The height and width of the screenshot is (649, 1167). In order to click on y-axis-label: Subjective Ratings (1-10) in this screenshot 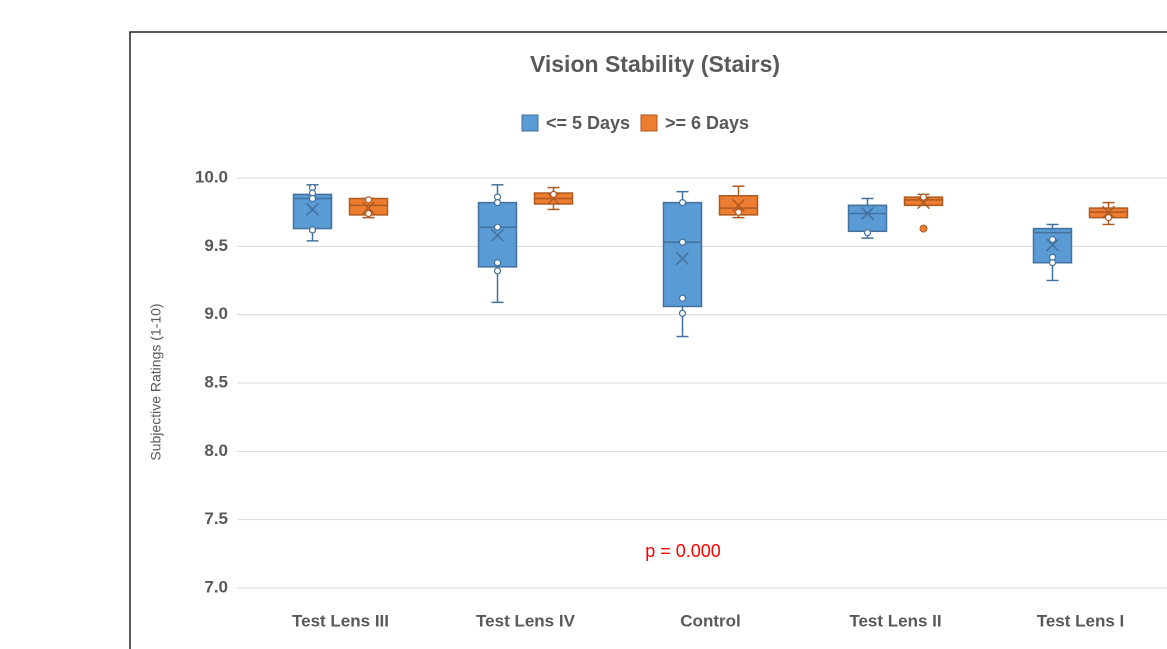, I will do `click(156, 381)`.